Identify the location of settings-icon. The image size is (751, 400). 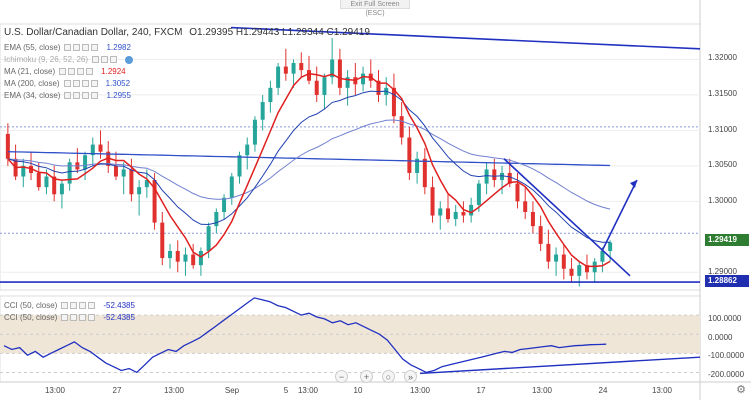
(129, 59).